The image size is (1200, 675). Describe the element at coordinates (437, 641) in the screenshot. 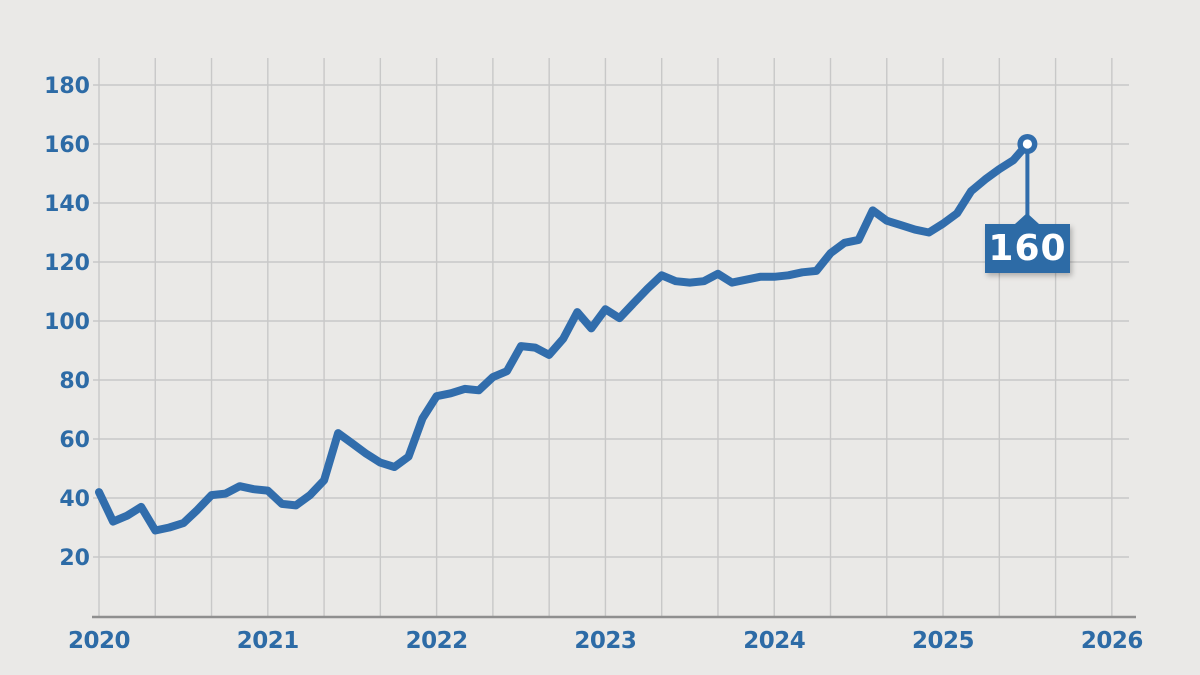

I see `x-axis-tick-label: 2022` at that location.